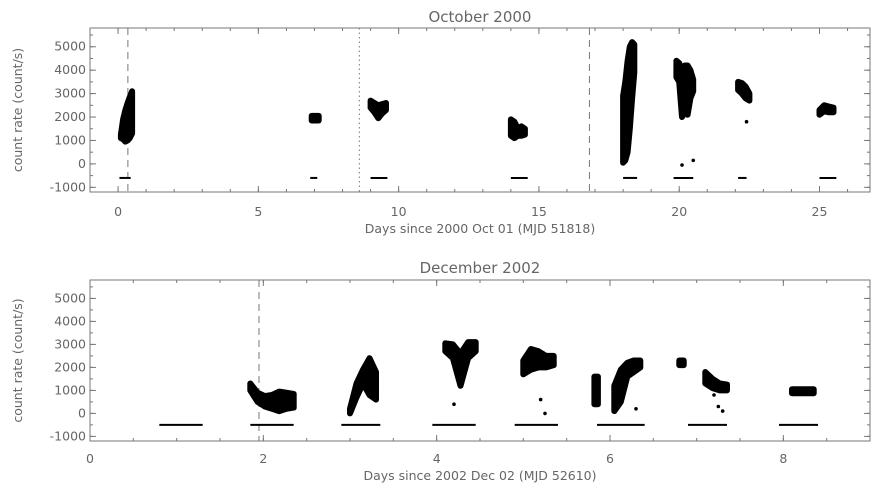 The image size is (872, 489). I want to click on panel2-y-tick-label: 2000, so click(70, 366).